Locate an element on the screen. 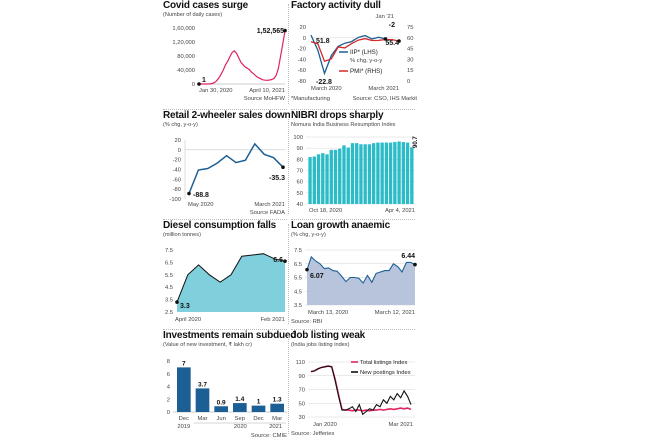 The height and width of the screenshot is (440, 660). x-tick-label: Feb 2021 is located at coordinates (273, 320).